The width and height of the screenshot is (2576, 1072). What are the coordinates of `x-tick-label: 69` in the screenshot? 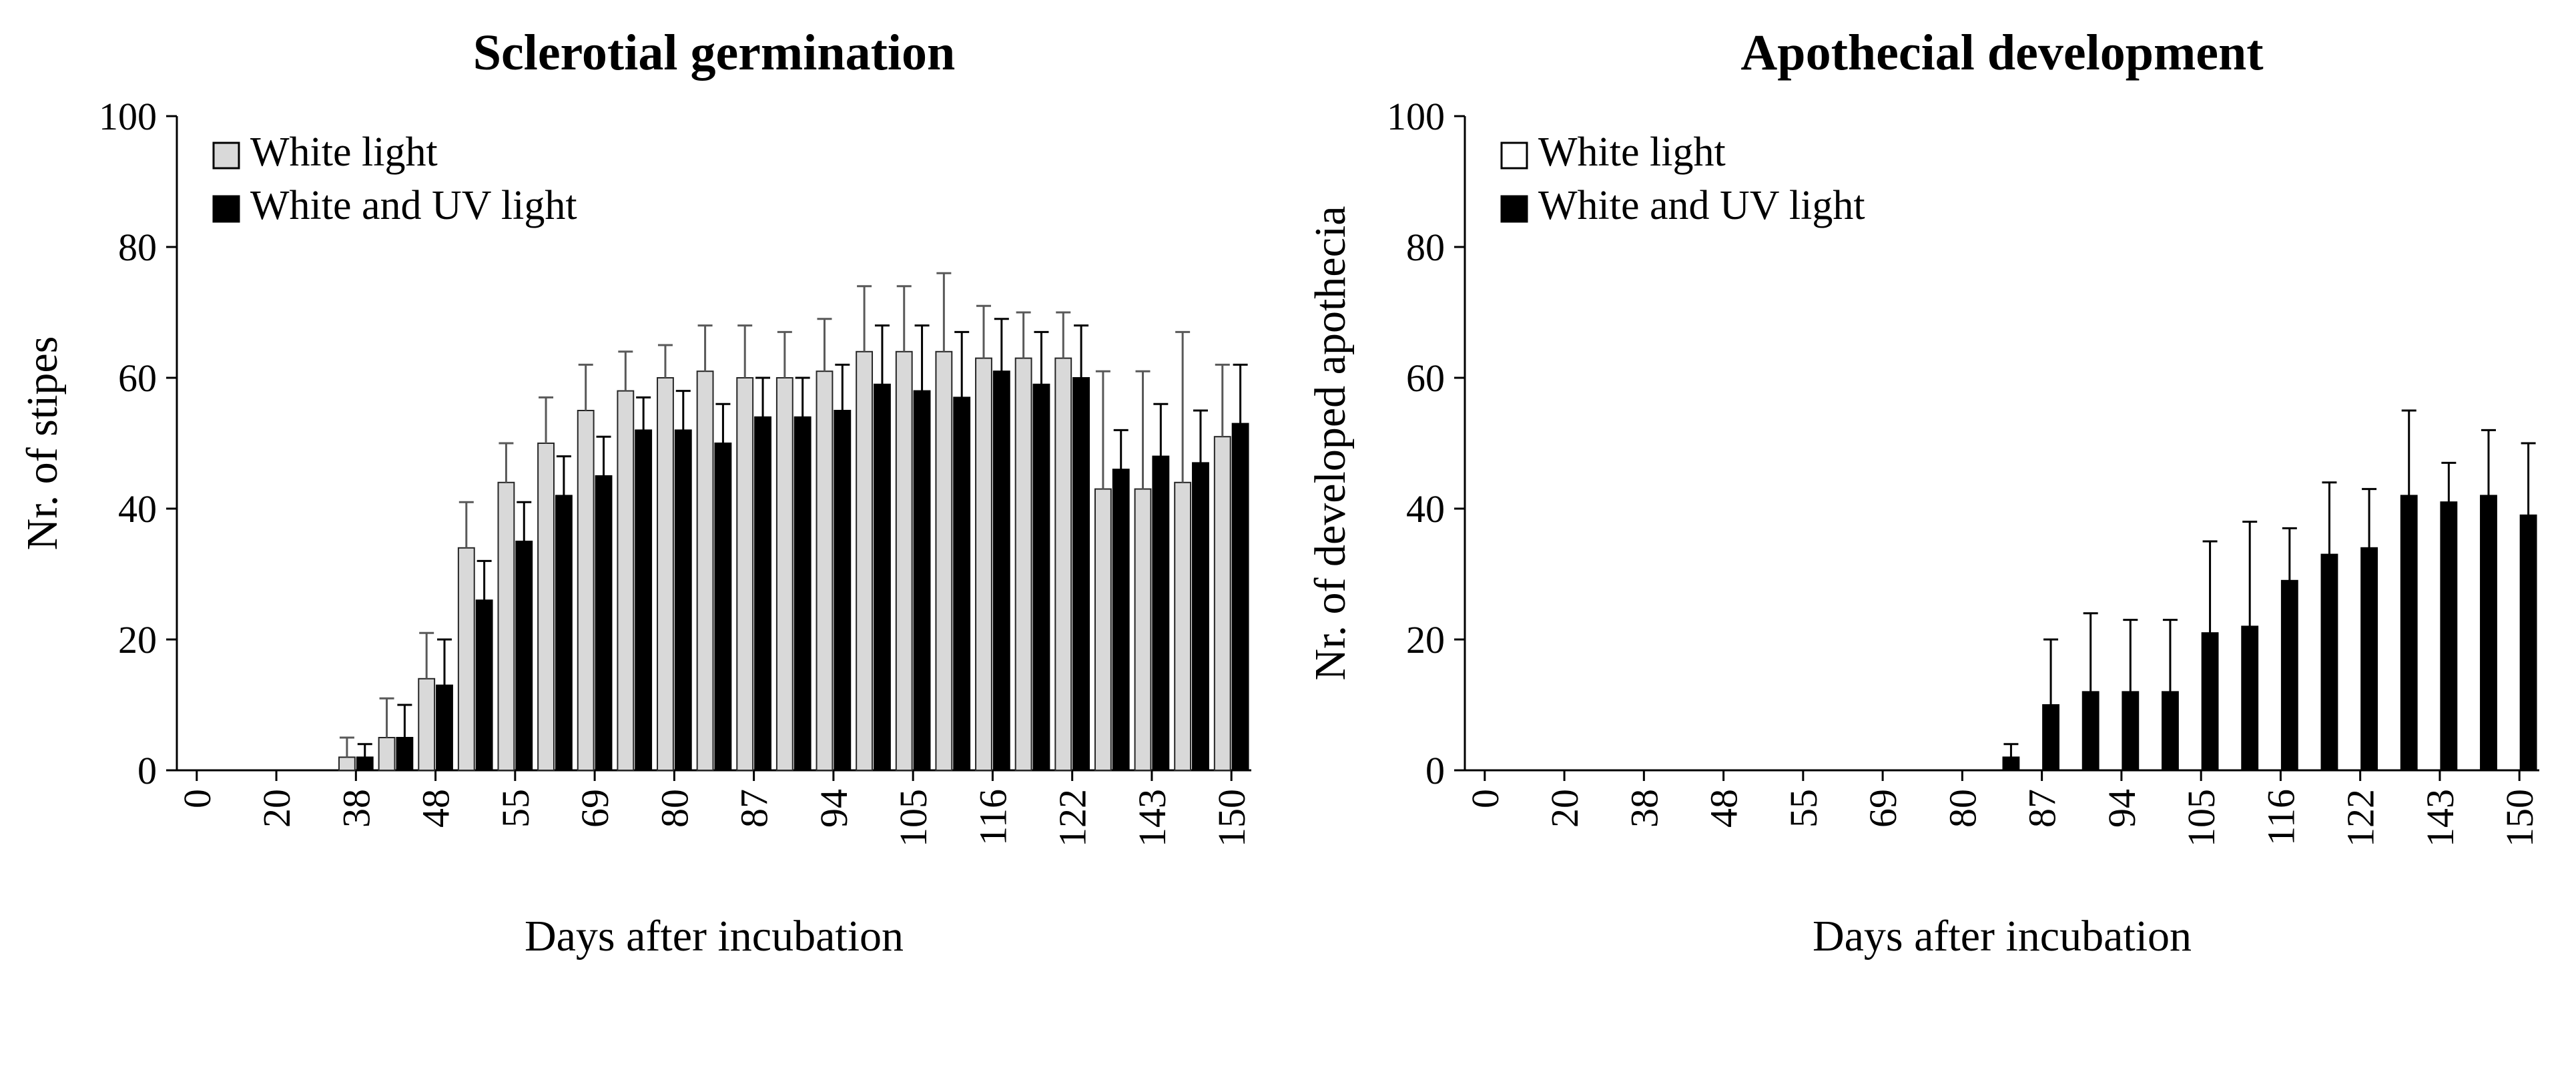 It's located at (1883, 808).